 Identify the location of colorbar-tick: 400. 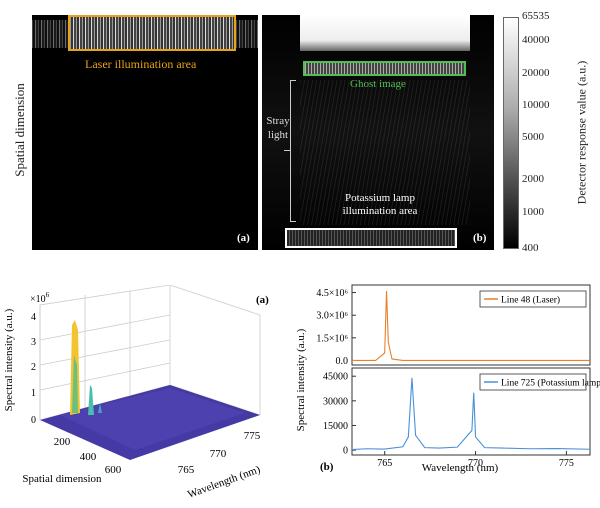
(530, 248).